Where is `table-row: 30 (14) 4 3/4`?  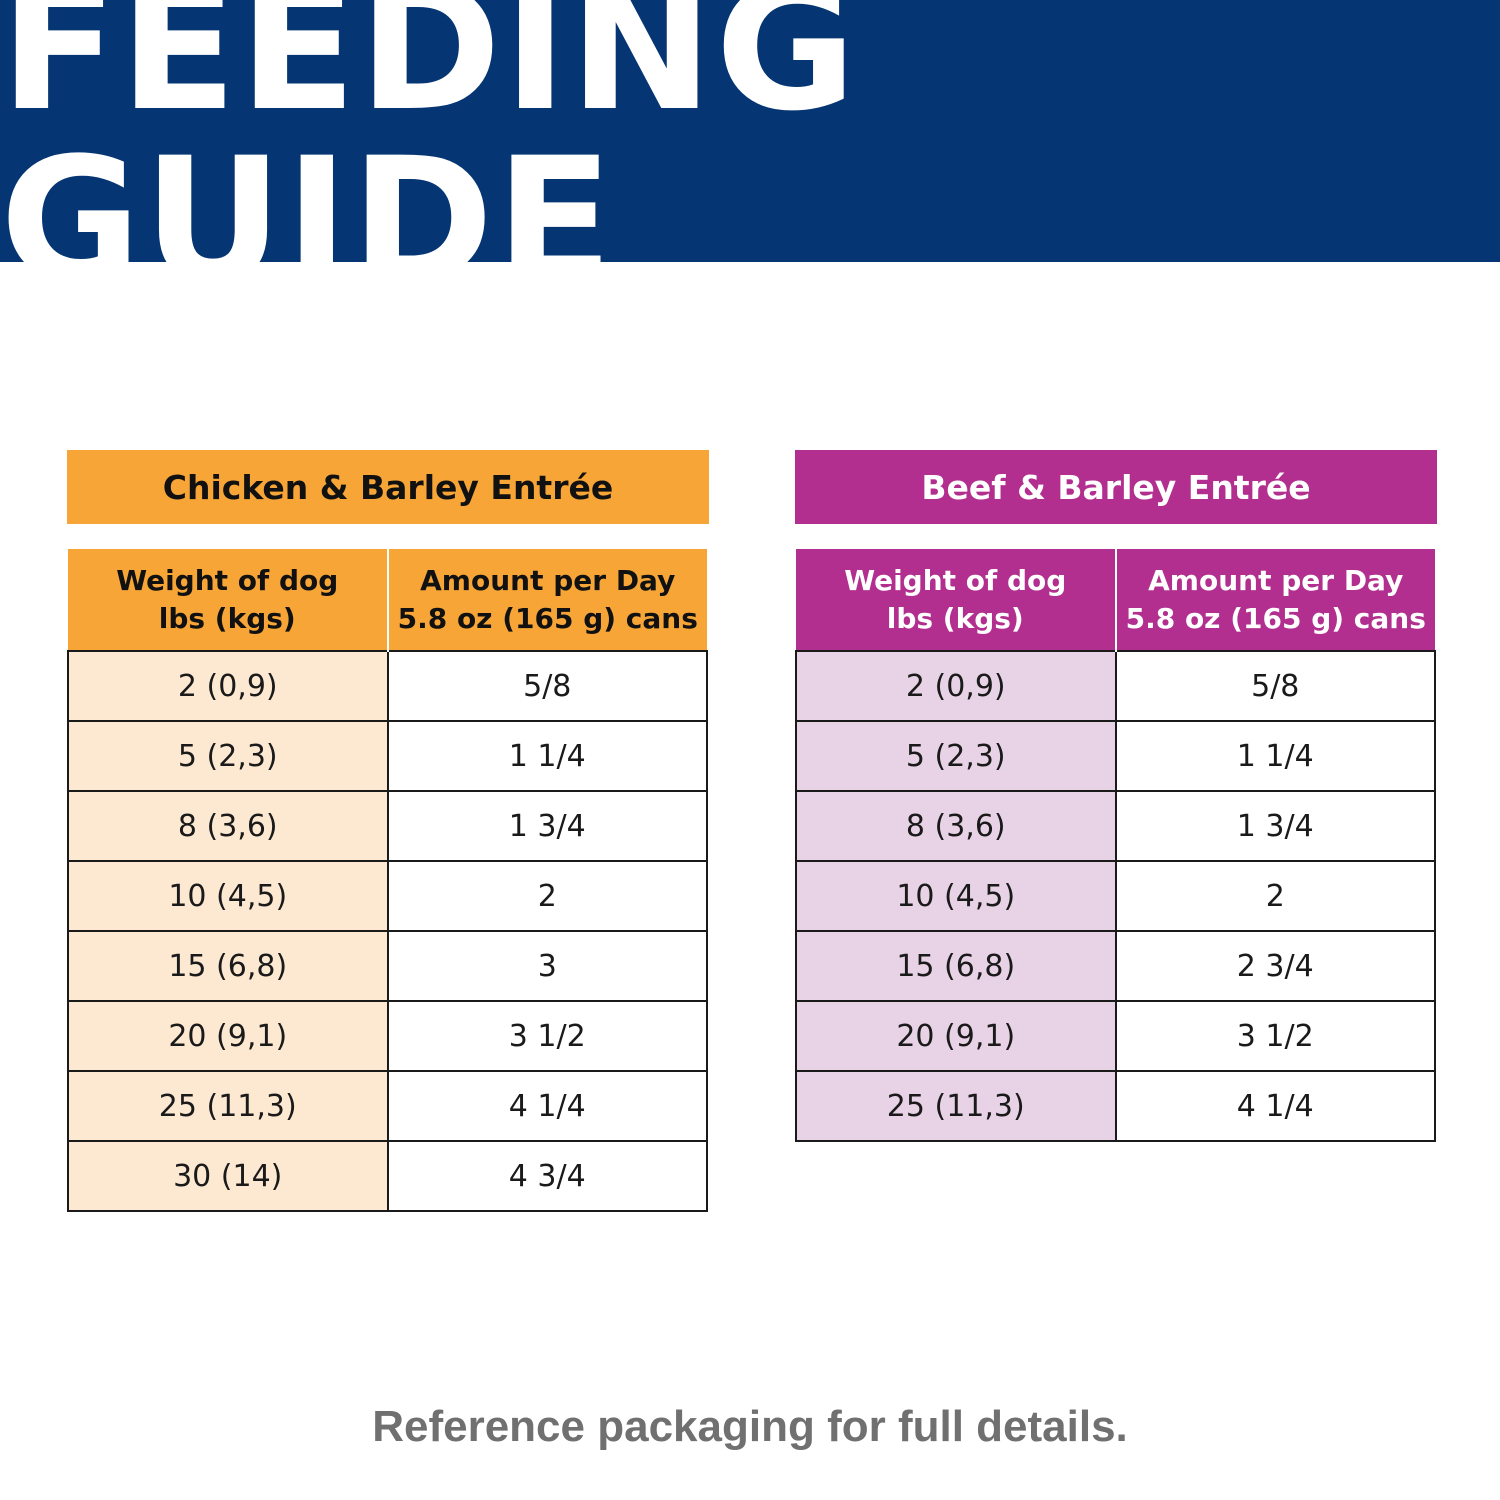 table-row: 30 (14) 4 3/4 is located at coordinates (387, 1176).